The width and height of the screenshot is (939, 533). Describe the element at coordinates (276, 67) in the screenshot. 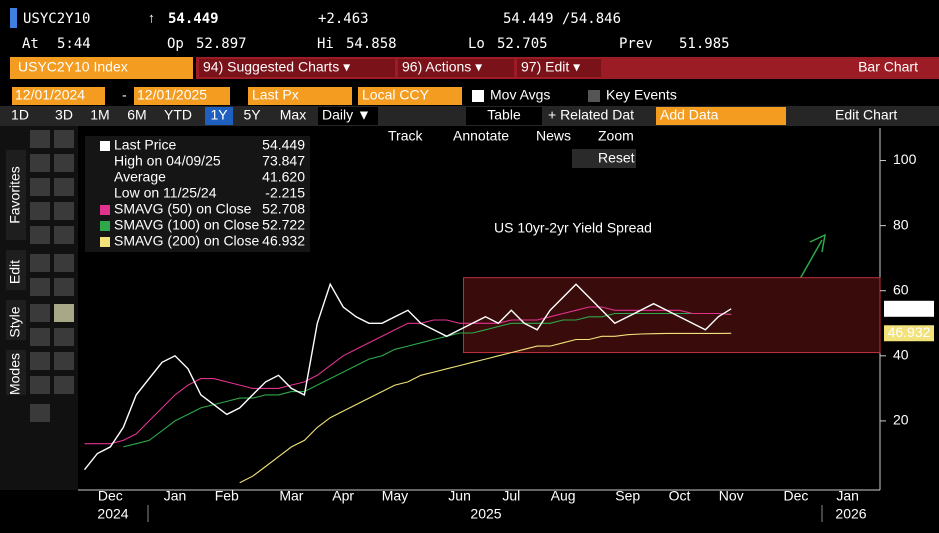

I see `menu-item: 94) Suggested Charts ▾` at that location.